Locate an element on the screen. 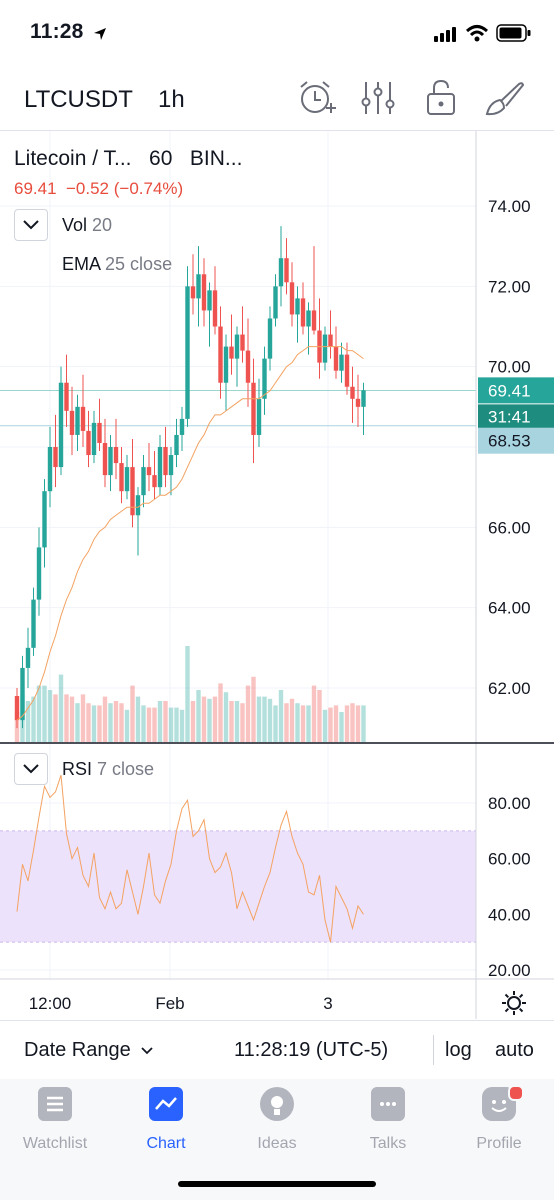 The width and height of the screenshot is (554, 1200). time-tick-label: 3 is located at coordinates (327, 1003).